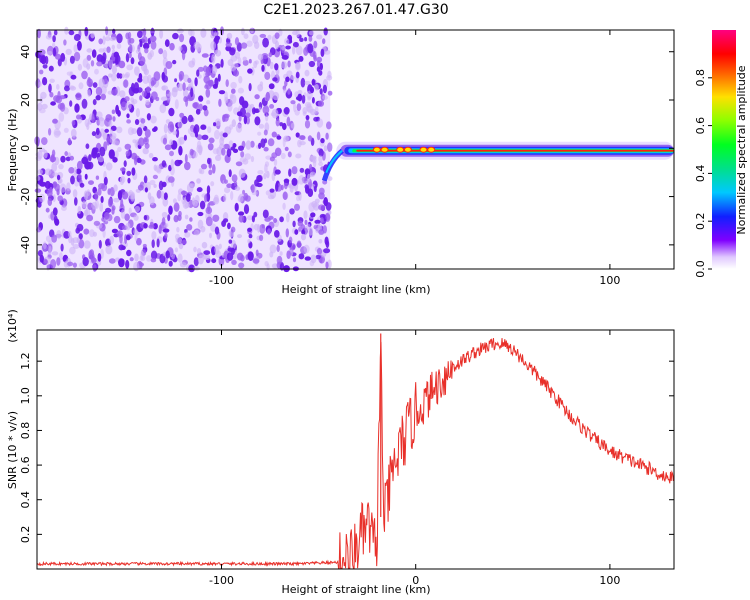 The width and height of the screenshot is (750, 600). What do you see at coordinates (221, 280) in the screenshot?
I see `heatmap-x-tick-label: -100` at bounding box center [221, 280].